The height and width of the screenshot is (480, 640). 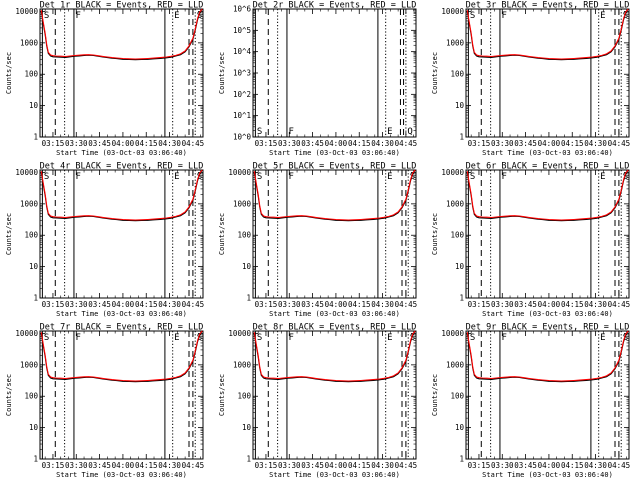 I want to click on panel-title: Det 9r BLACK = Events, RED = LLD, so click(x=548, y=328).